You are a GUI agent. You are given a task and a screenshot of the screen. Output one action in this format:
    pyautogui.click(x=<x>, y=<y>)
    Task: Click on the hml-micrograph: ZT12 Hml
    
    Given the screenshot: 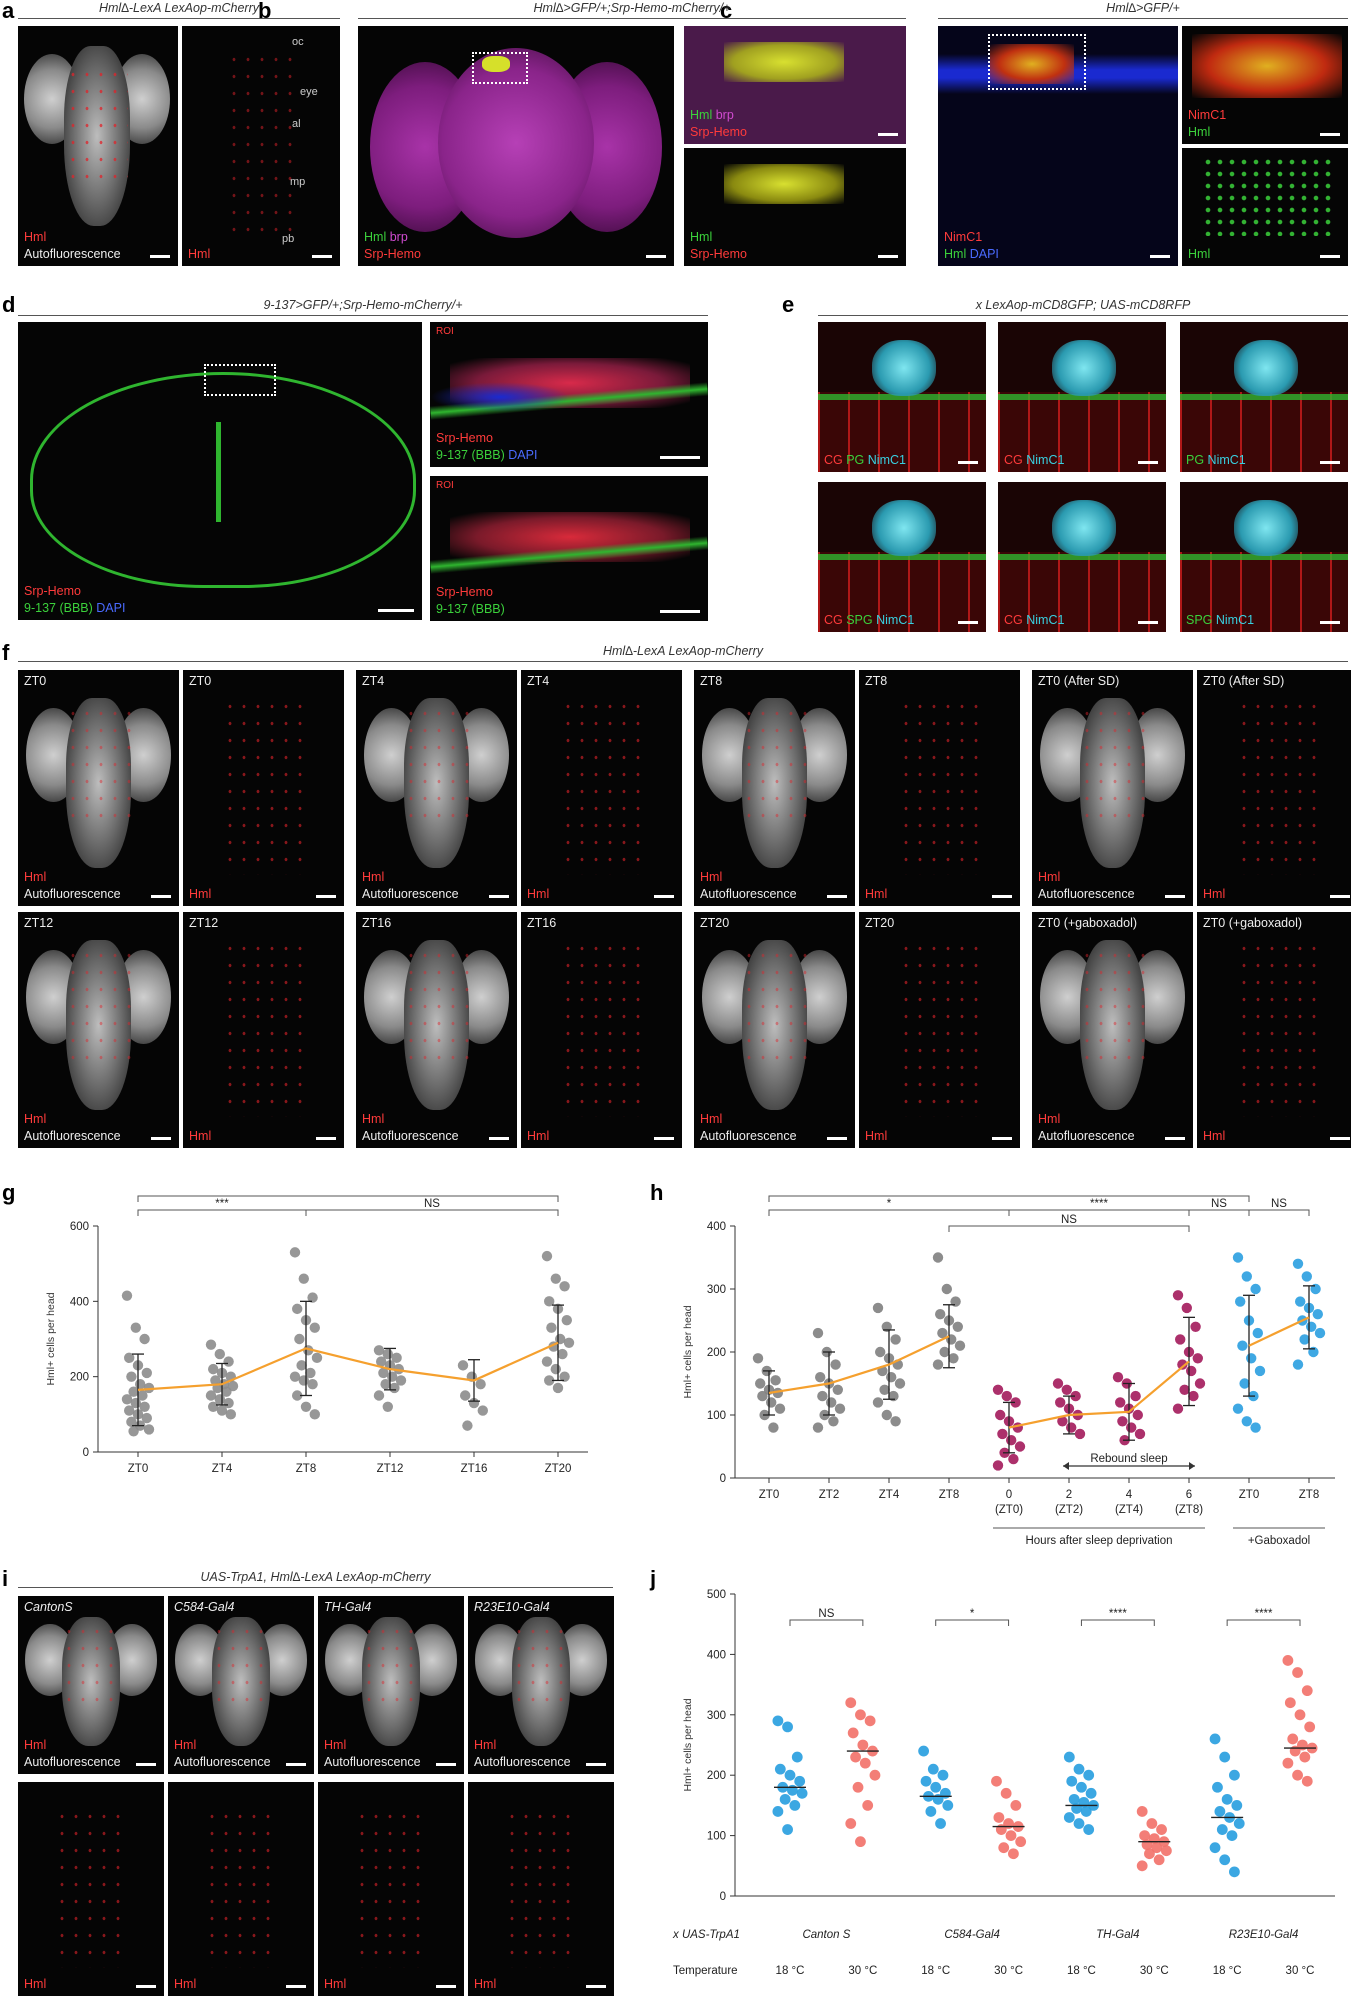 What is the action you would take?
    pyautogui.click(x=263, y=1030)
    